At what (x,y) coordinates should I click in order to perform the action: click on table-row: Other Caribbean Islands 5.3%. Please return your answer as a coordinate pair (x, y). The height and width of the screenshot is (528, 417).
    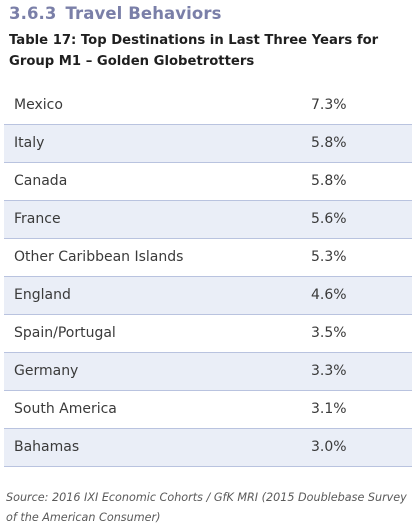
    Looking at the image, I should click on (208, 257).